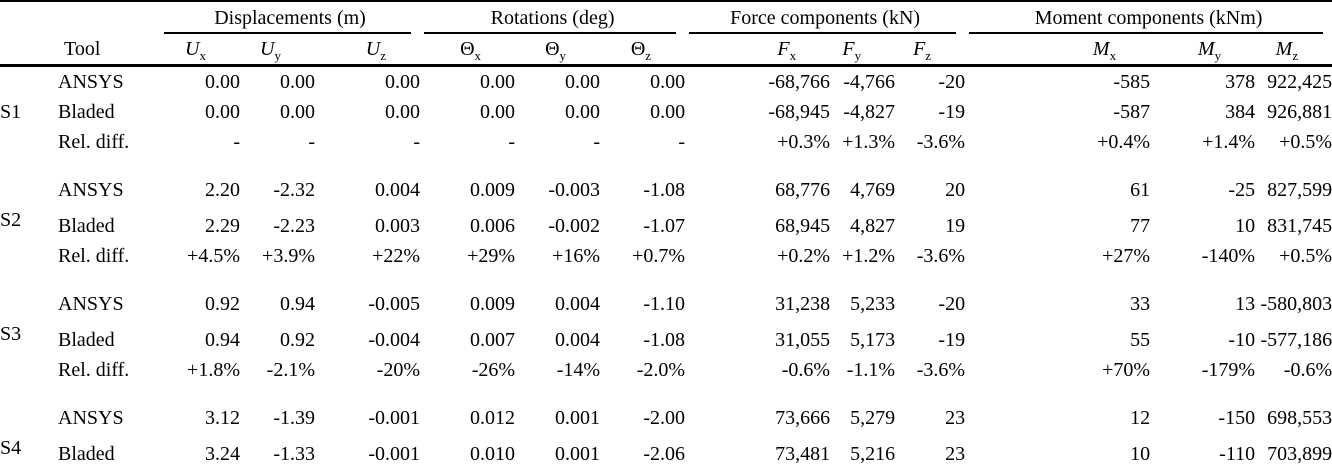 This screenshot has width=1332, height=465. Describe the element at coordinates (192, 48) in the screenshot. I see `column-symbol: U` at that location.